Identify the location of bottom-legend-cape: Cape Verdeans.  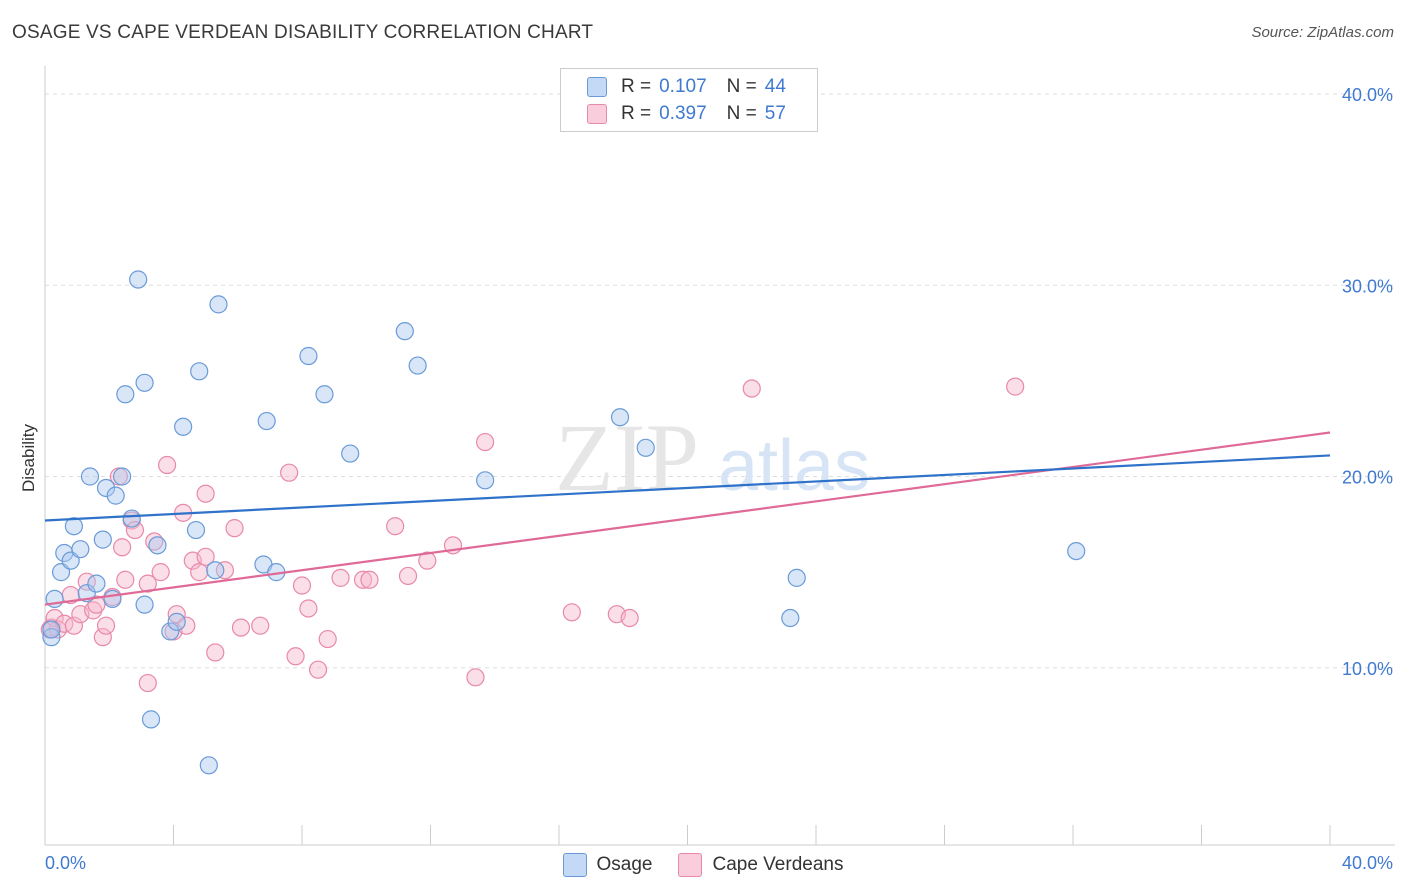
(760, 865).